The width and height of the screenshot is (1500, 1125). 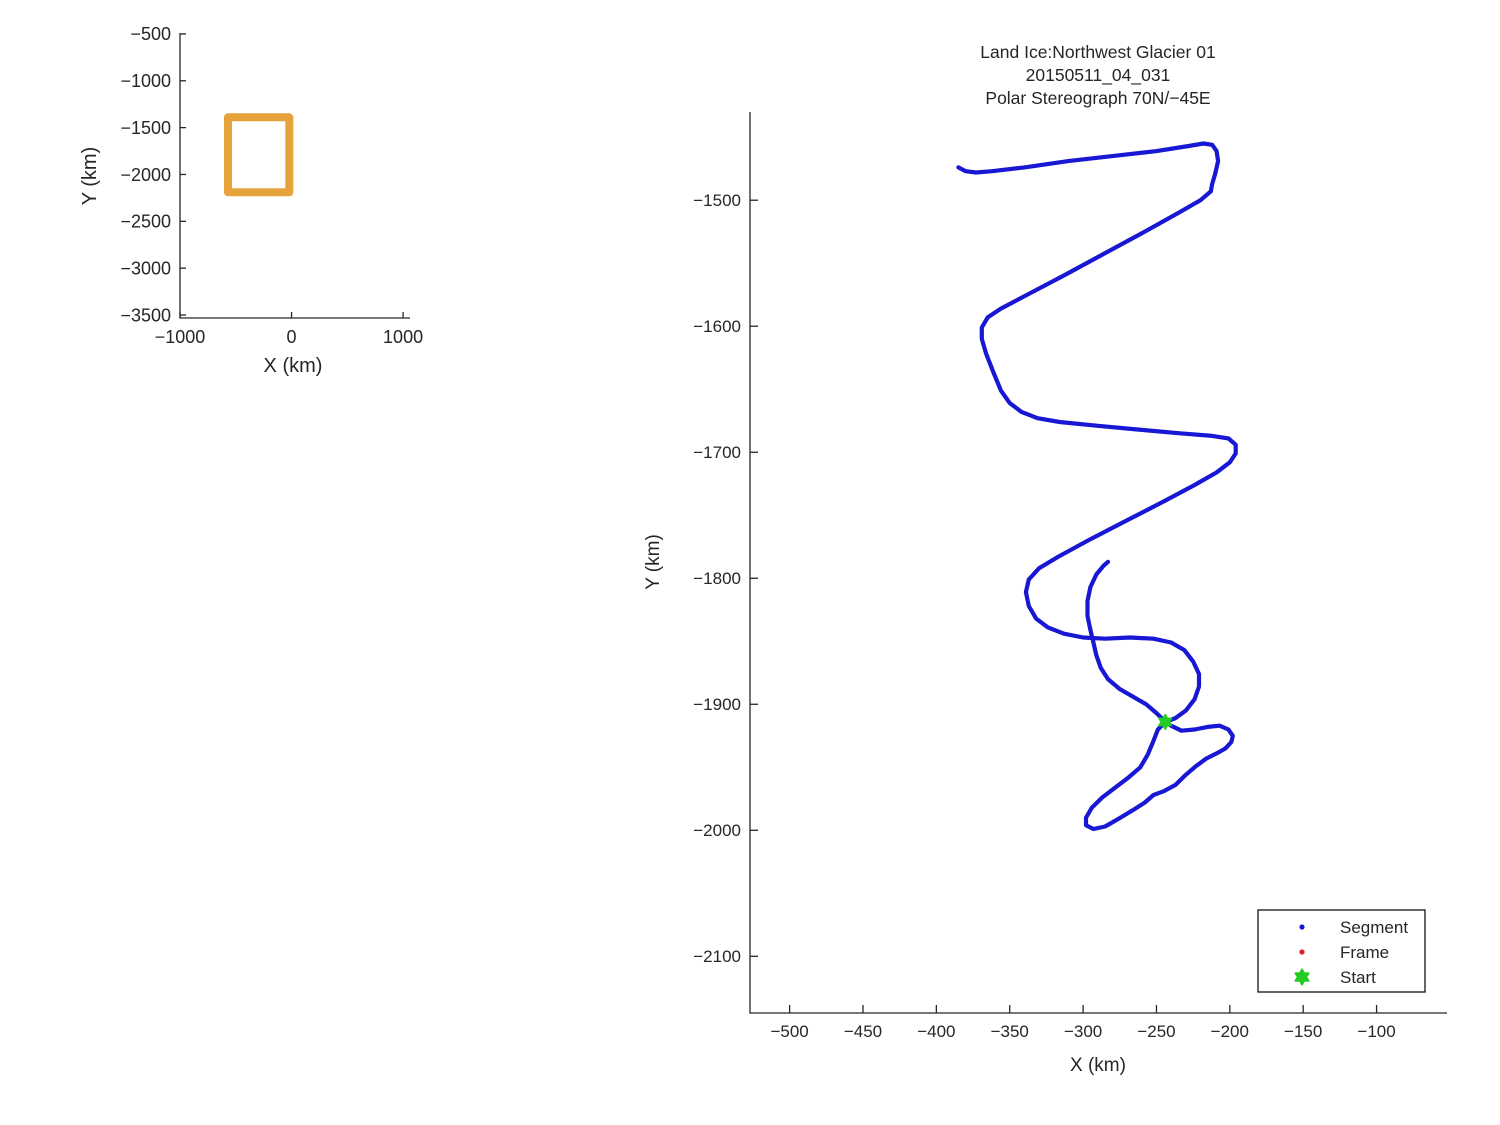 I want to click on y-tick-label: −3500, so click(x=145, y=315).